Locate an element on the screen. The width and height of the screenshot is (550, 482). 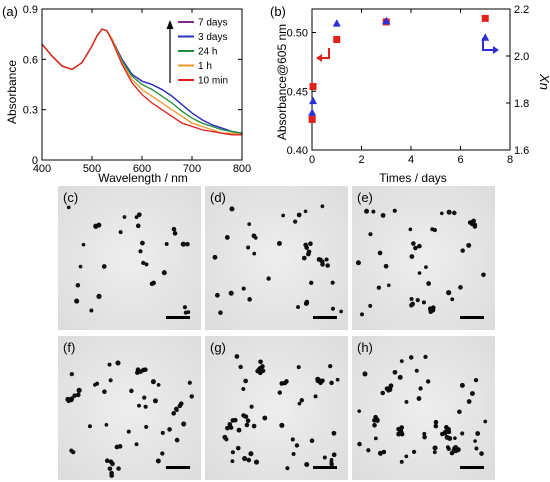
panel-a-x-tick-label: 400 is located at coordinates (42, 169).